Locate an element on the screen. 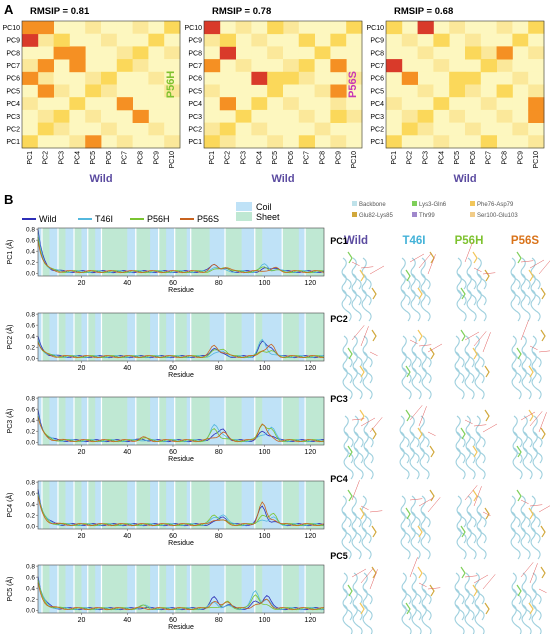 Image resolution: width=550 pixels, height=634 pixels. series-line-wild is located at coordinates (181, 426).